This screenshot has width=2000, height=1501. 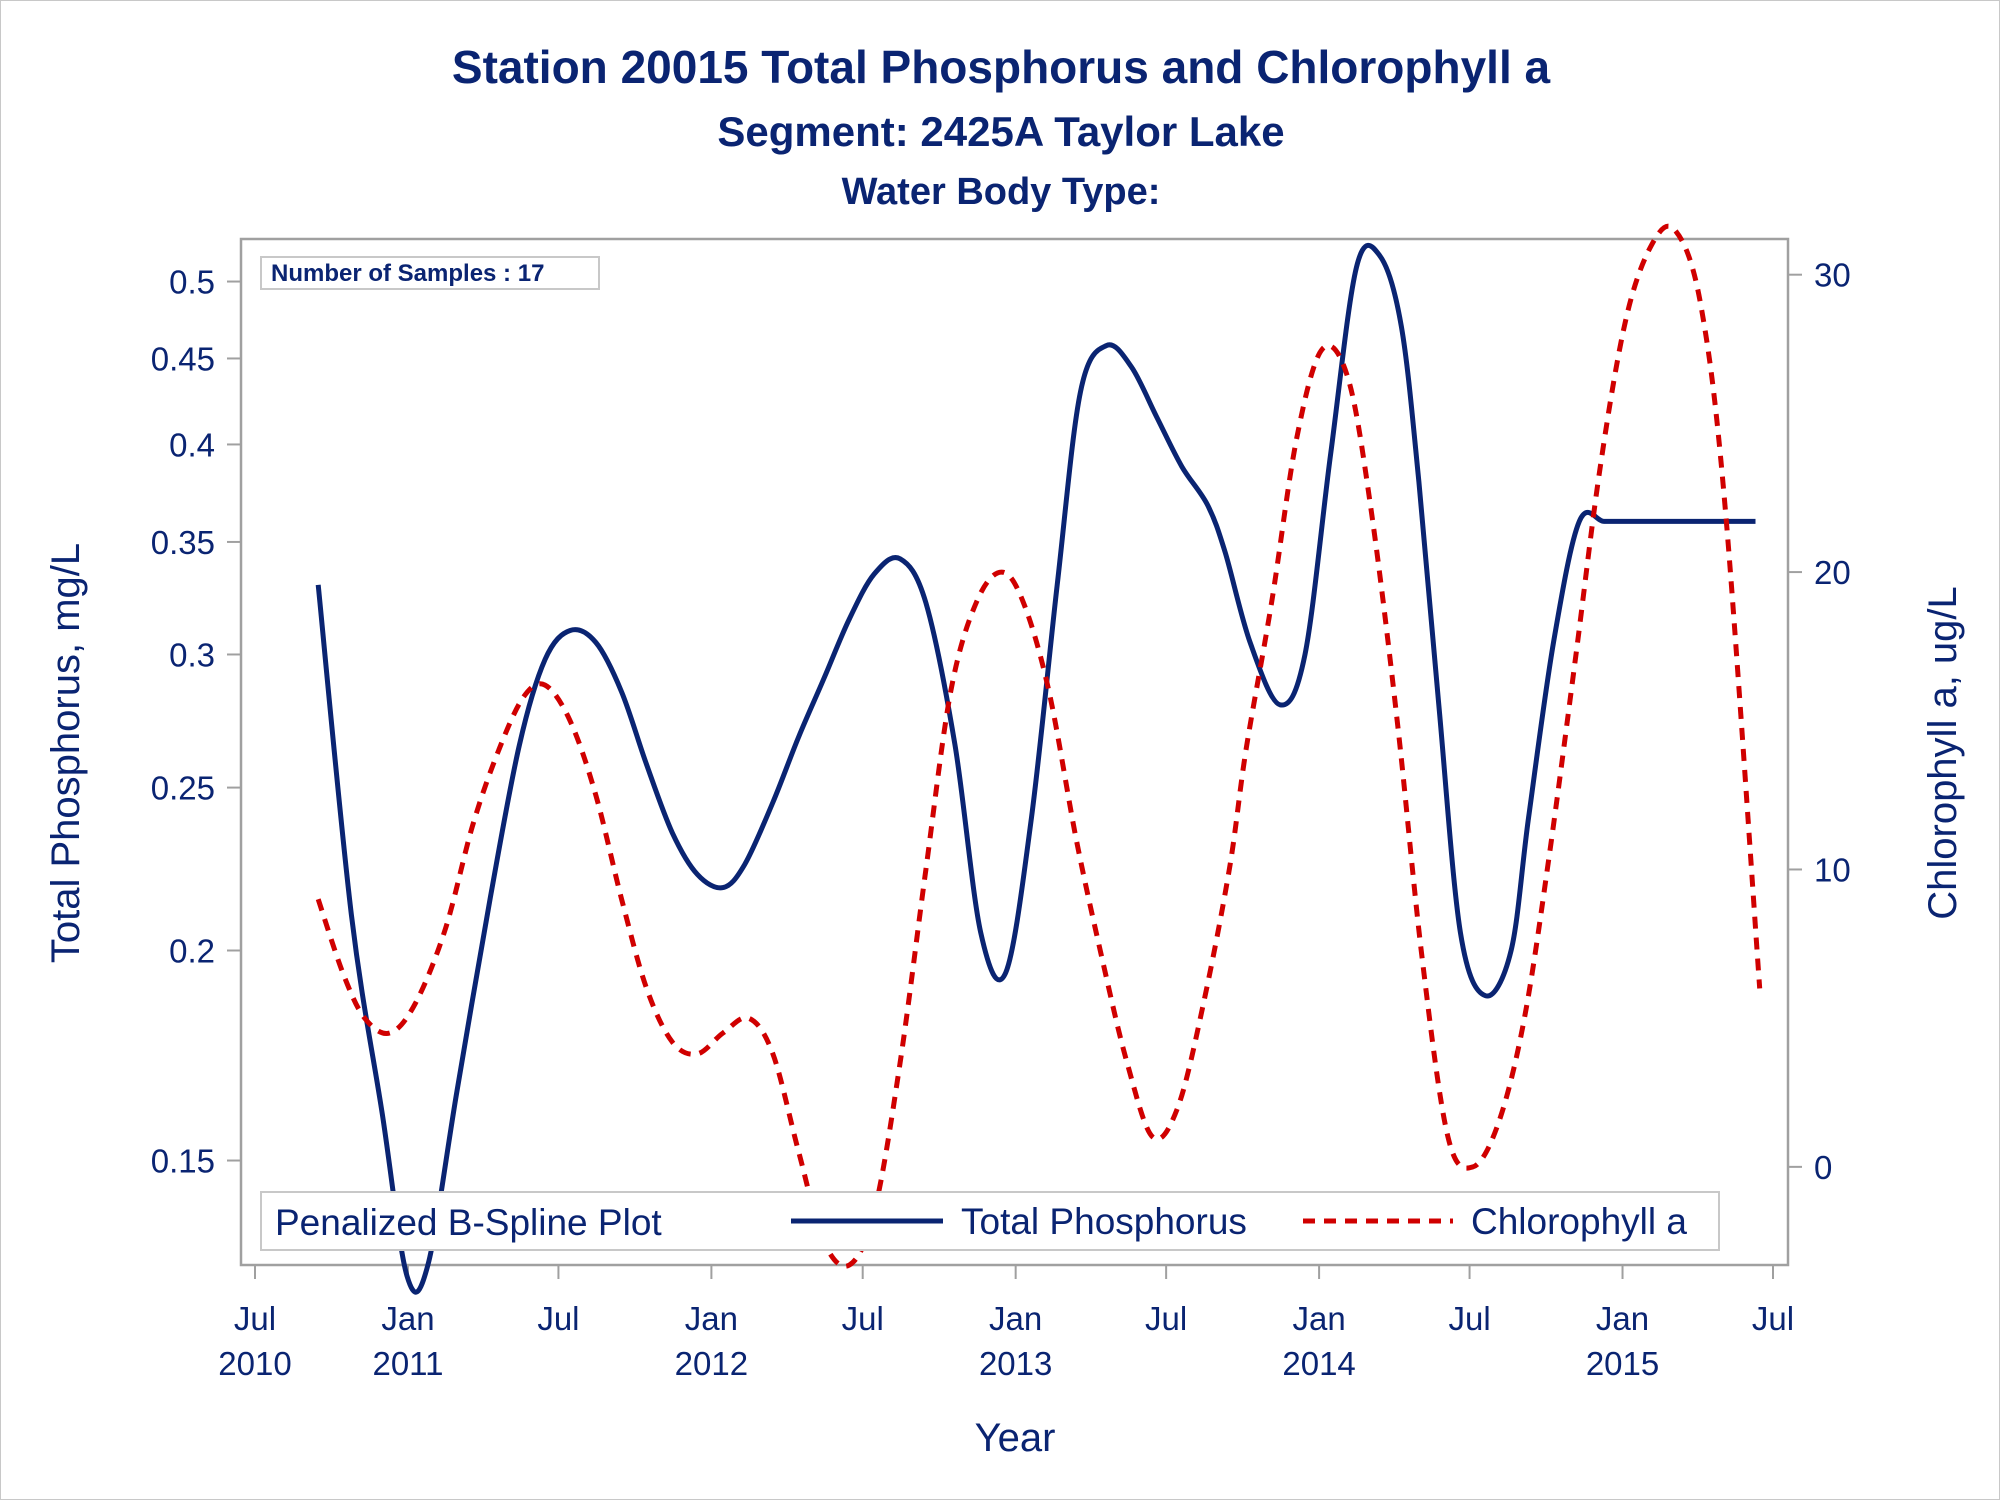 What do you see at coordinates (1832, 572) in the screenshot?
I see `y2-tick-label: 20` at bounding box center [1832, 572].